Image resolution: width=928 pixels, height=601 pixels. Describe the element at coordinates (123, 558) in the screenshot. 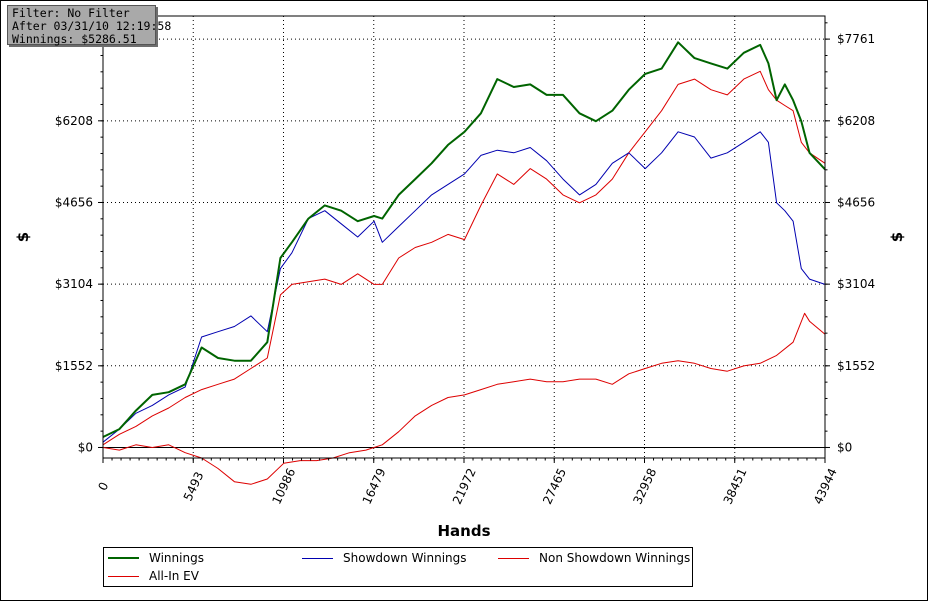

I see `legend-swatch-winnings` at that location.